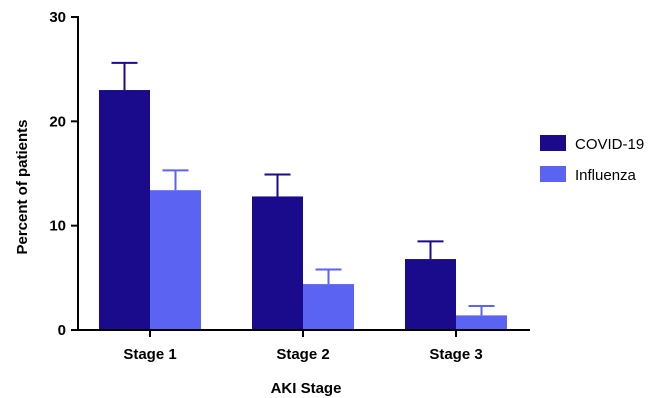 This screenshot has height=398, width=652. Describe the element at coordinates (57, 121) in the screenshot. I see `y-tick-label: 20` at that location.